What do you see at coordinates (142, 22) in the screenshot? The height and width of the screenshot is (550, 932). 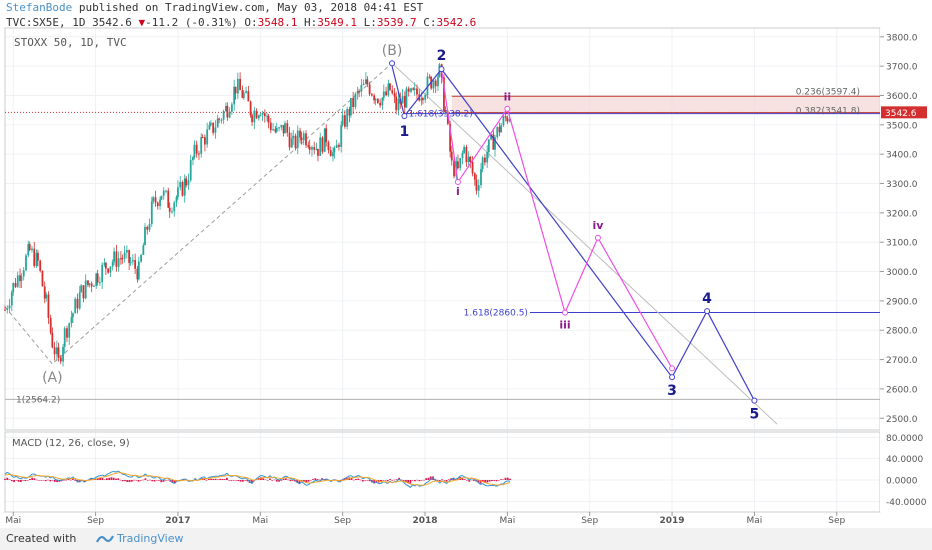 I see `down-arrow-icon: ▼` at bounding box center [142, 22].